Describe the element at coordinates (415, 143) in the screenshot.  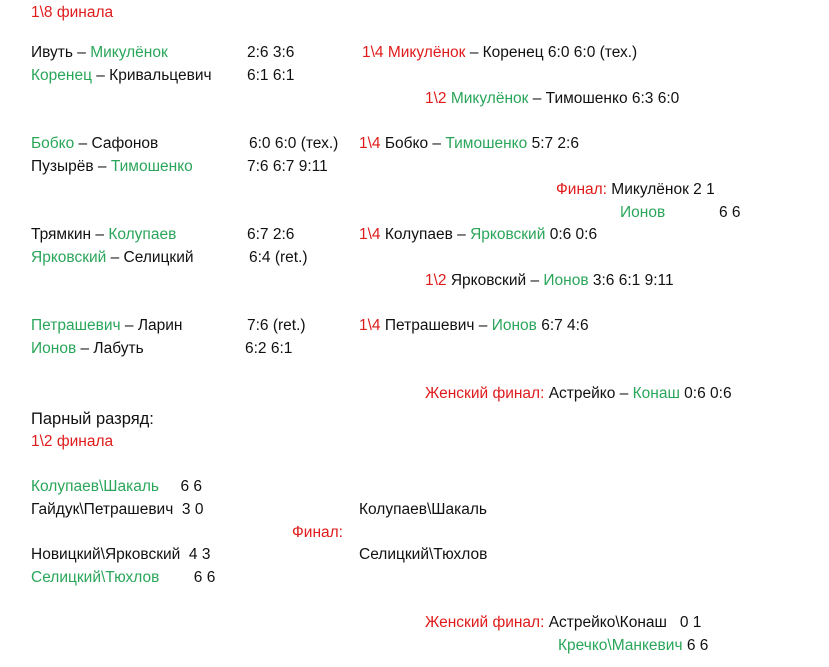
I see `text-segment: Бобко –` at that location.